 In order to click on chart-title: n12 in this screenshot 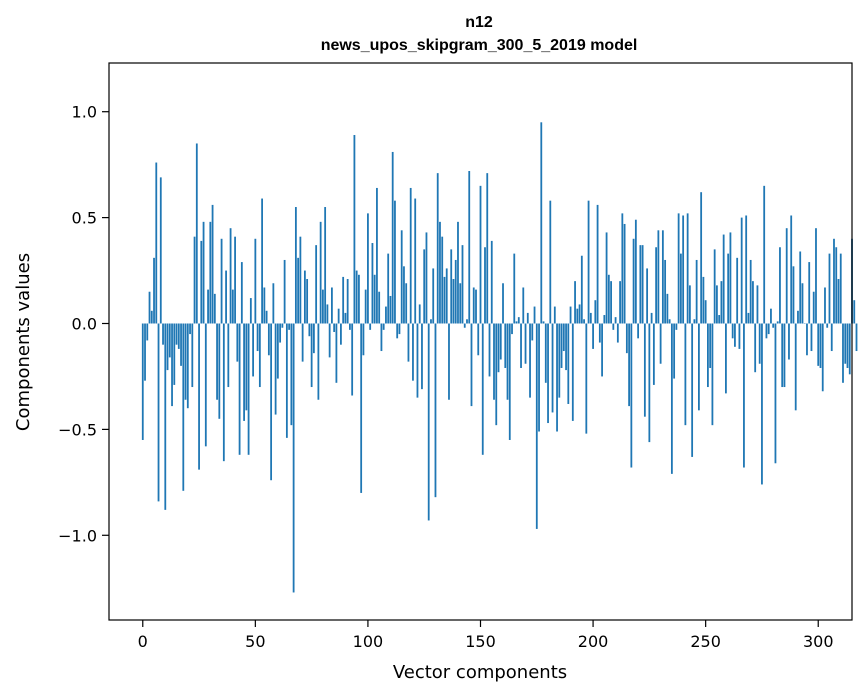, I will do `click(479, 22)`.